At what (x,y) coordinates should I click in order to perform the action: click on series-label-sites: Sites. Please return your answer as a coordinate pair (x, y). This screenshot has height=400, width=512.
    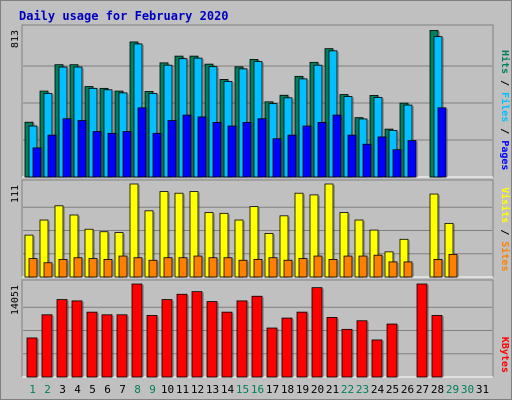
    Looking at the image, I should click on (505, 256).